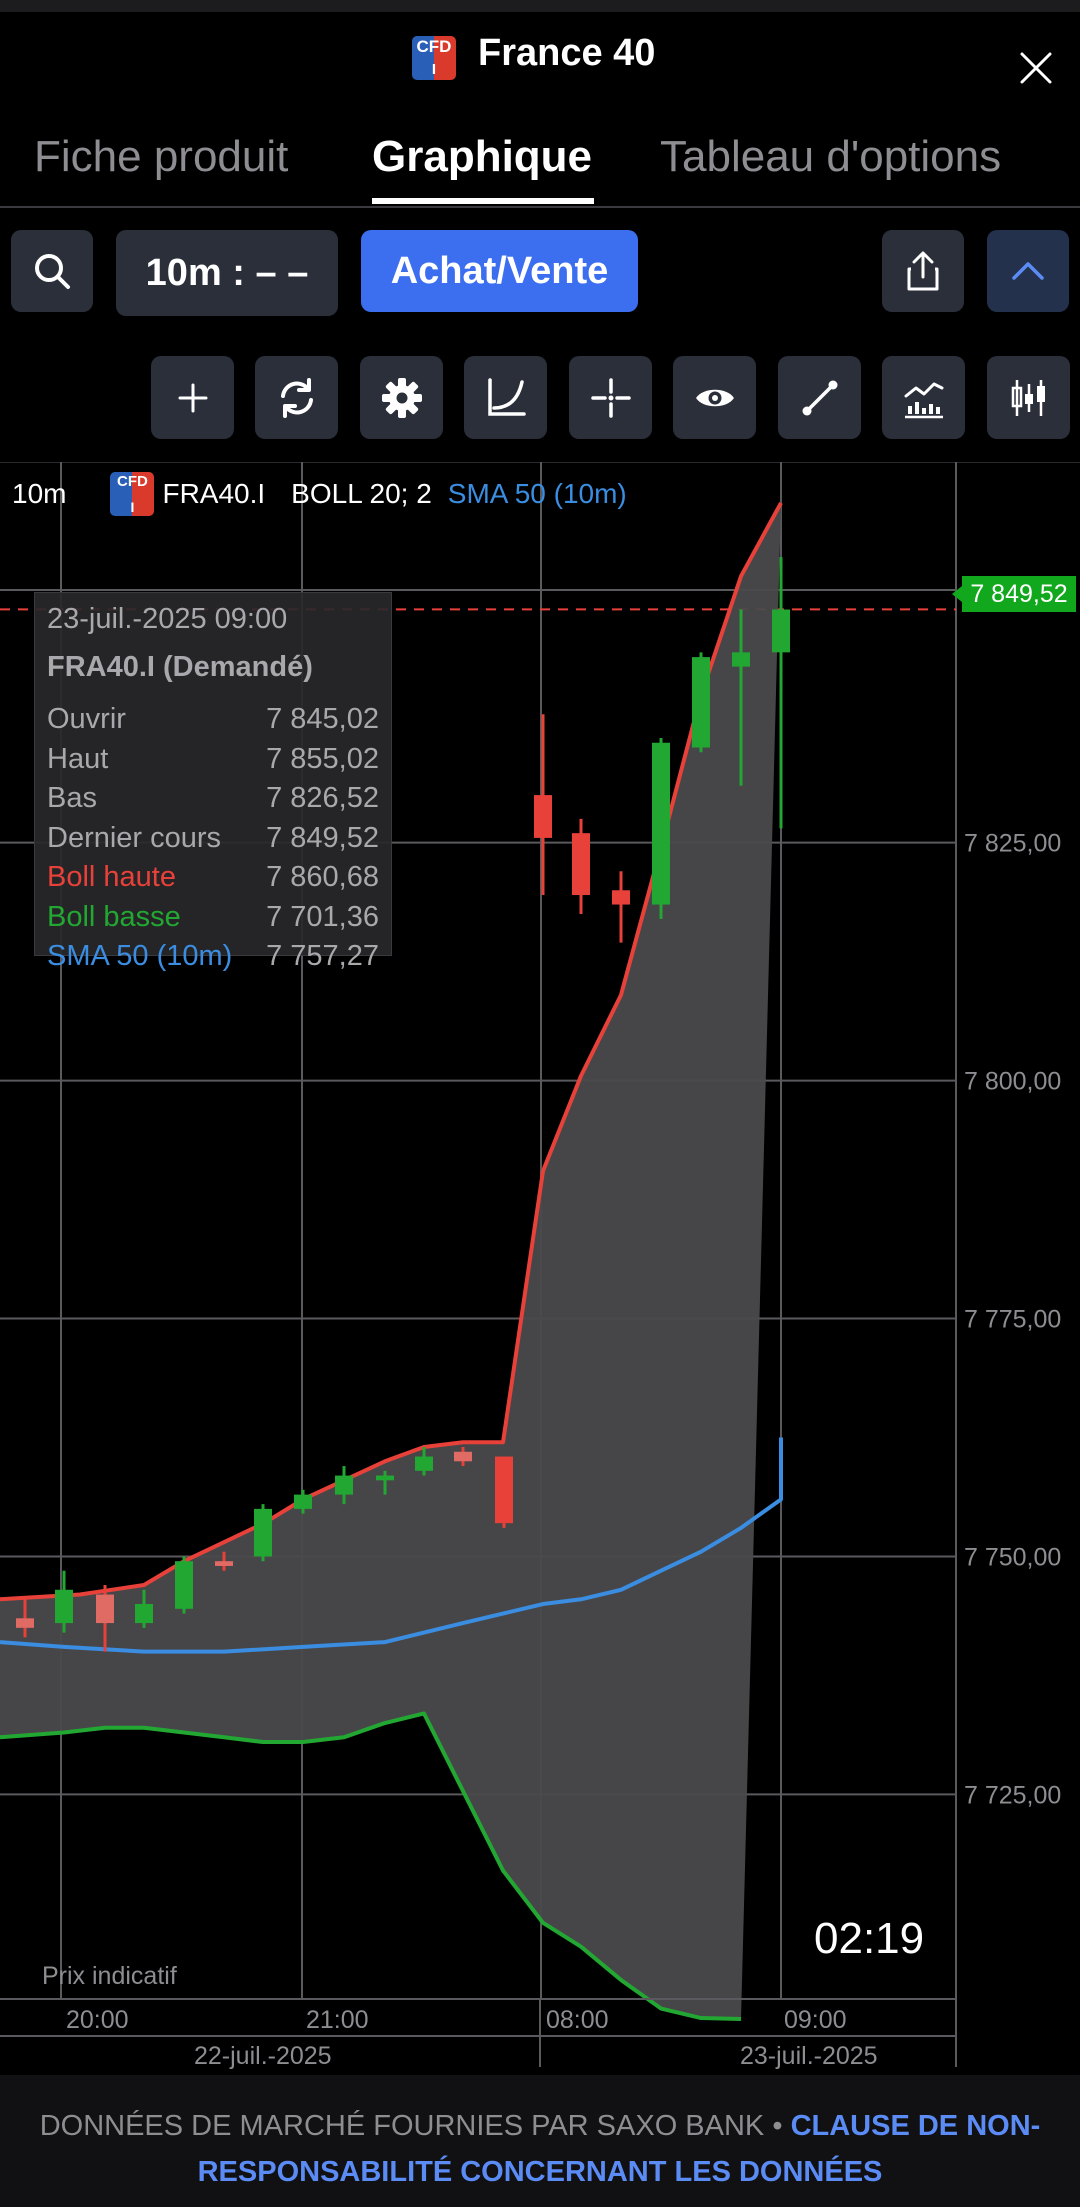 The height and width of the screenshot is (2207, 1080). I want to click on header: CFD I France 40, so click(540, 60).